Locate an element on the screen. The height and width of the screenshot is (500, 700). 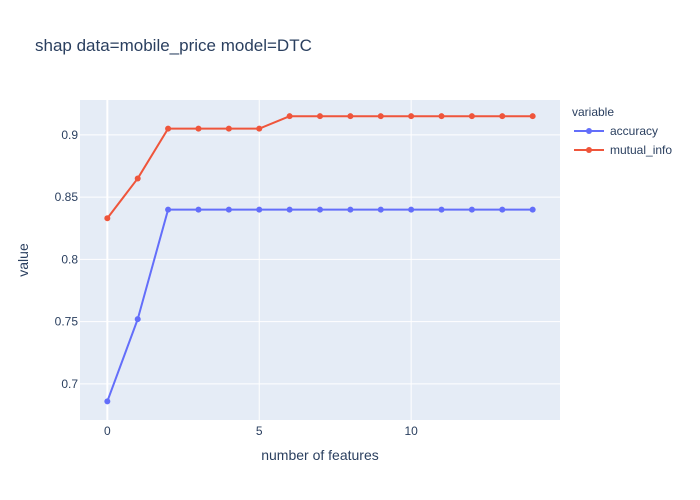
y-tick-label: 0.85 is located at coordinates (67, 197).